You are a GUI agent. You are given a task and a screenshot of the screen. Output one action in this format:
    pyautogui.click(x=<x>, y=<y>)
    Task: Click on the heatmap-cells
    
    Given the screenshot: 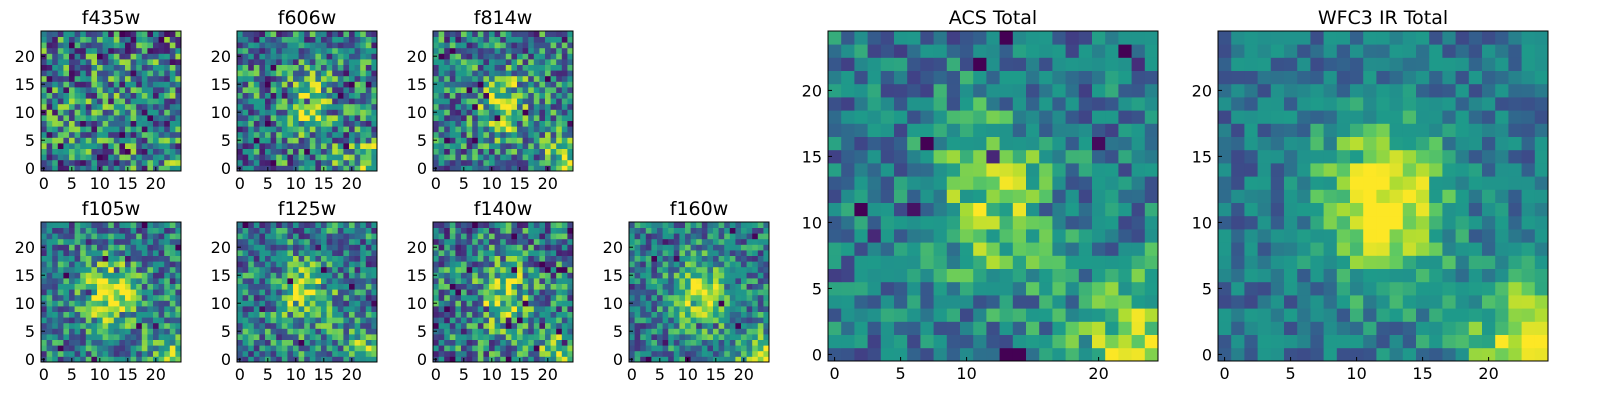 What is the action you would take?
    pyautogui.click(x=307, y=101)
    